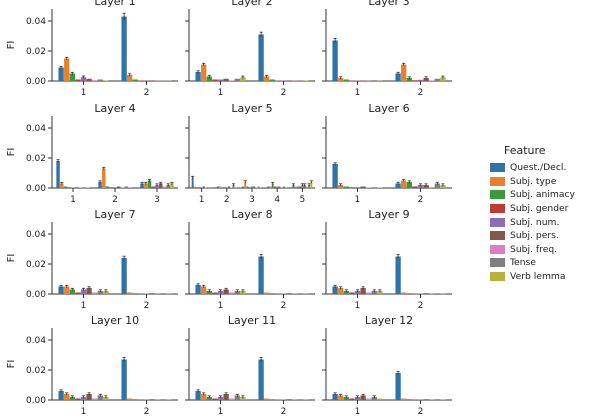 Image resolution: width=598 pixels, height=418 pixels. What do you see at coordinates (36, 22) in the screenshot?
I see `y-tick-label: 0.04` at bounding box center [36, 22].